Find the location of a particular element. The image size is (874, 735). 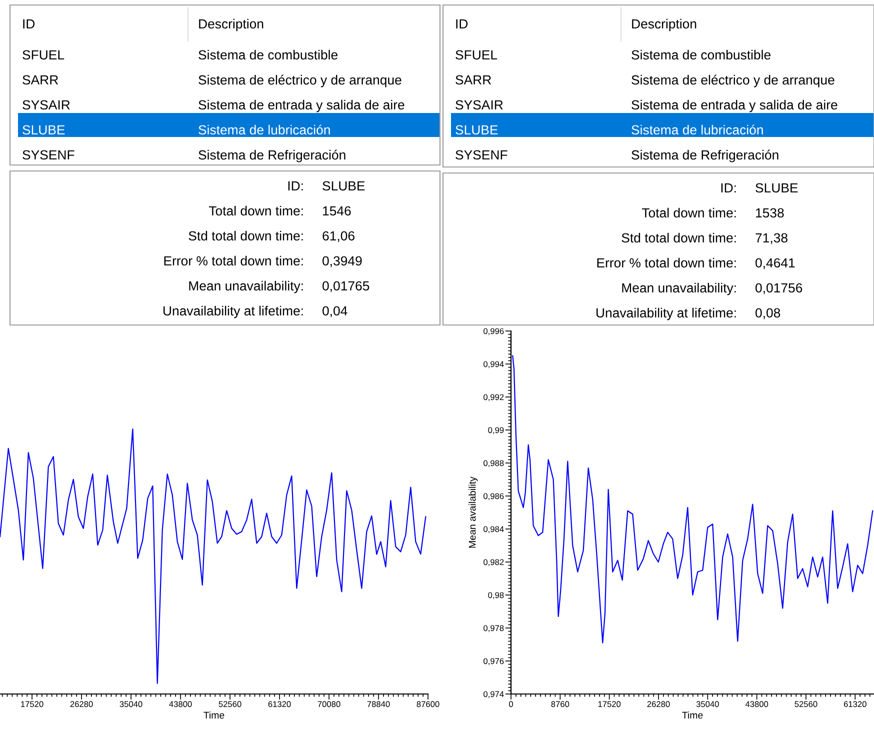

x-tick-label: 0 is located at coordinates (511, 704).